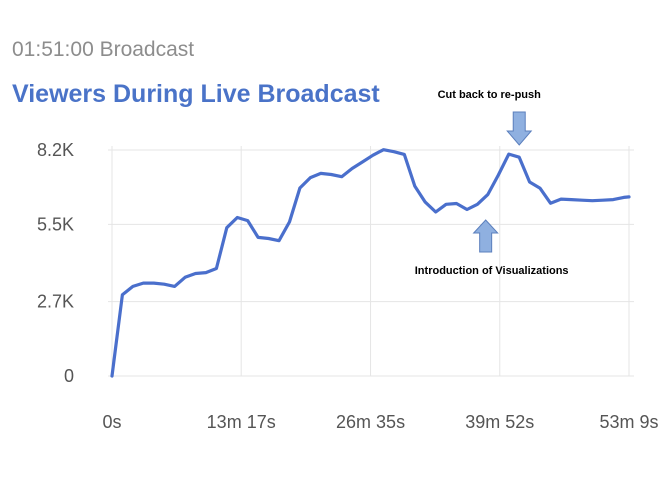 This screenshot has height=481, width=664. I want to click on x-tick-label: 39m 52s, so click(499, 422).